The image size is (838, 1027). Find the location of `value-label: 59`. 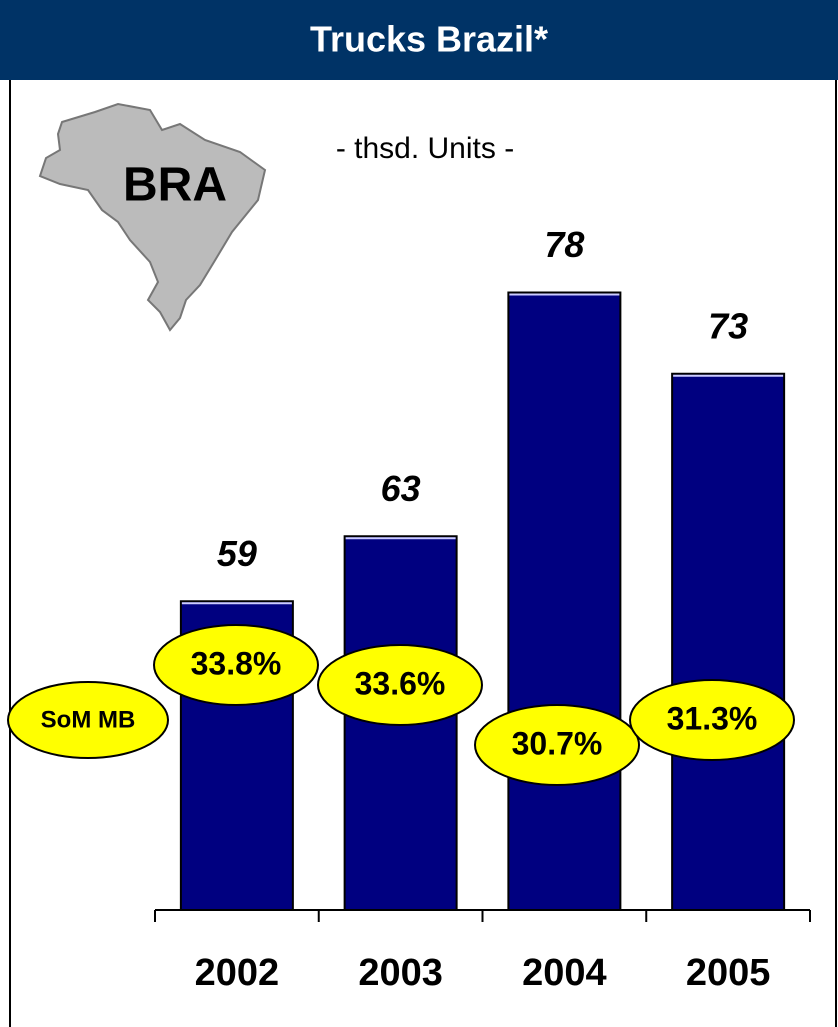

value-label: 59 is located at coordinates (237, 553).